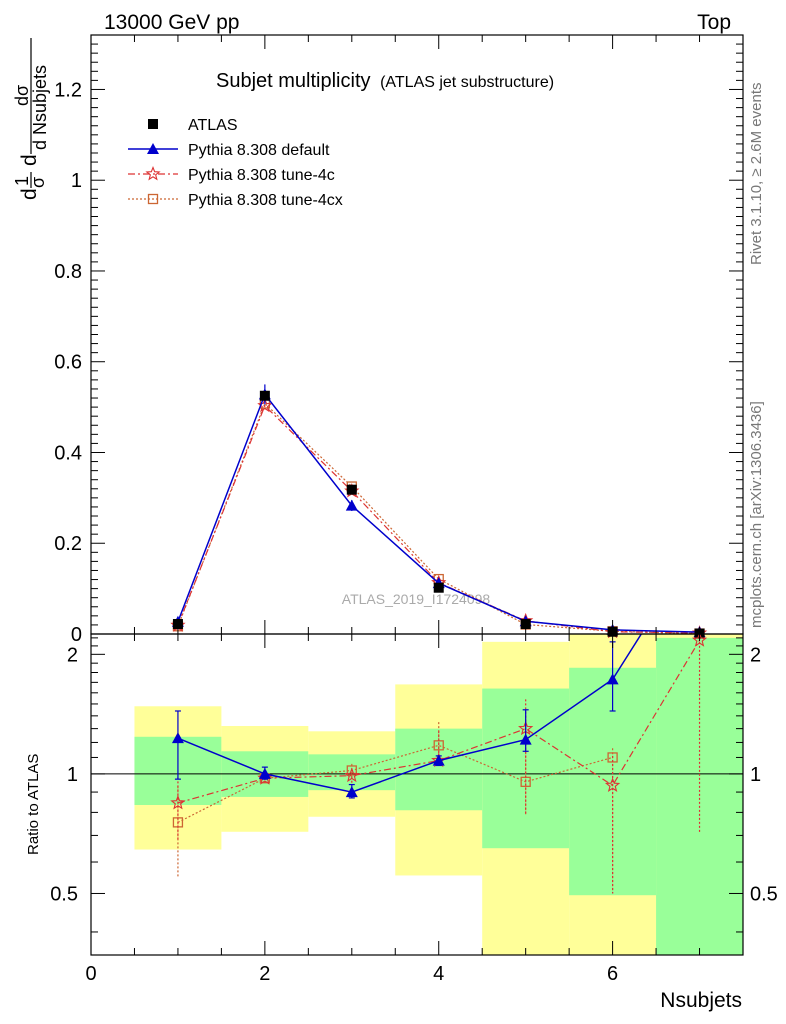  What do you see at coordinates (38, 182) in the screenshot?
I see `ylabel-sigma: σ` at bounding box center [38, 182].